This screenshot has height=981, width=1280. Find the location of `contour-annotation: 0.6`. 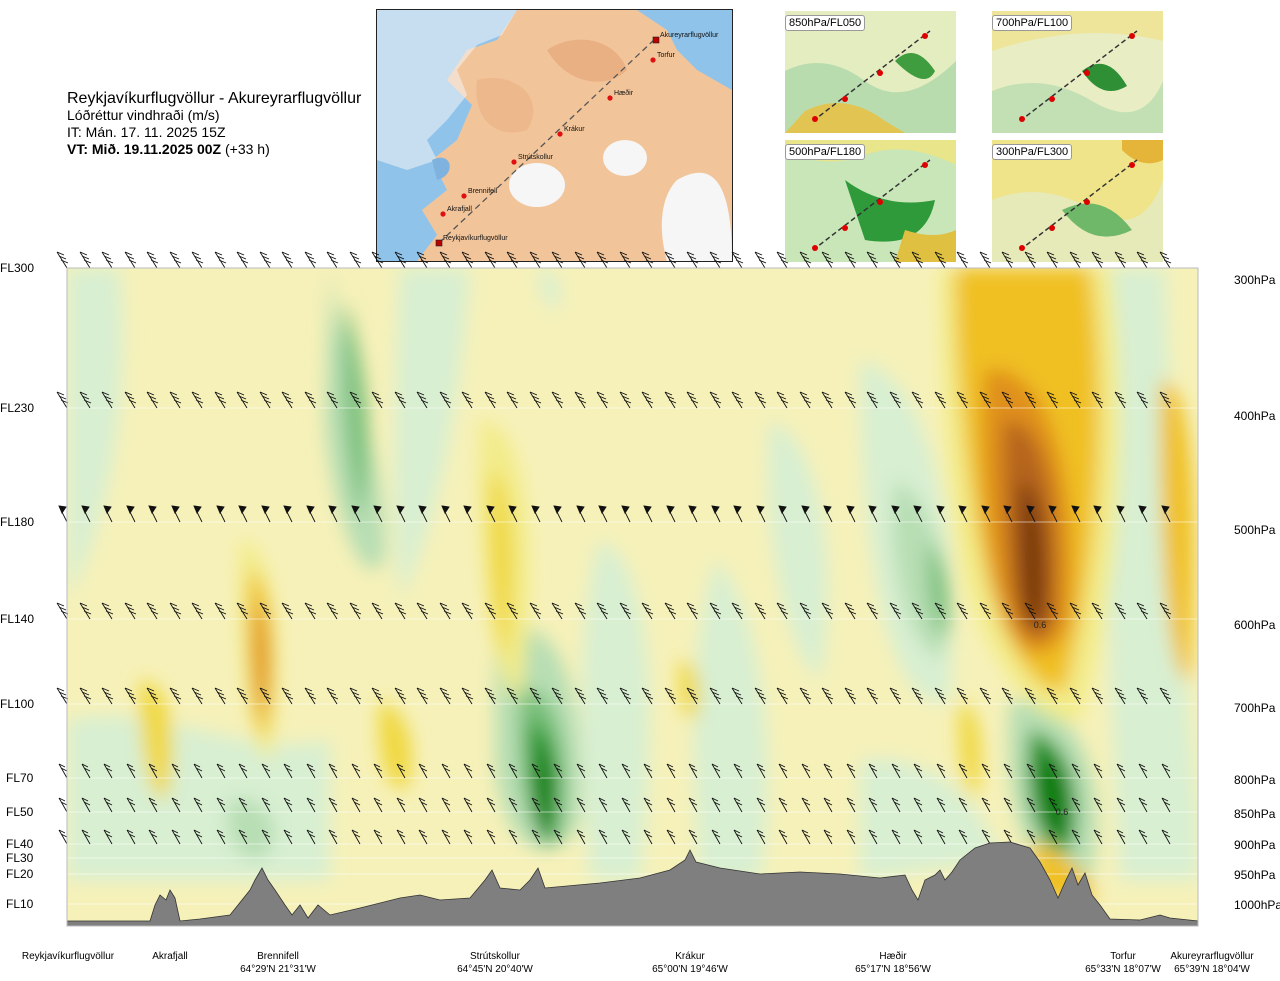

contour-annotation: 0.6 is located at coordinates (1040, 625).